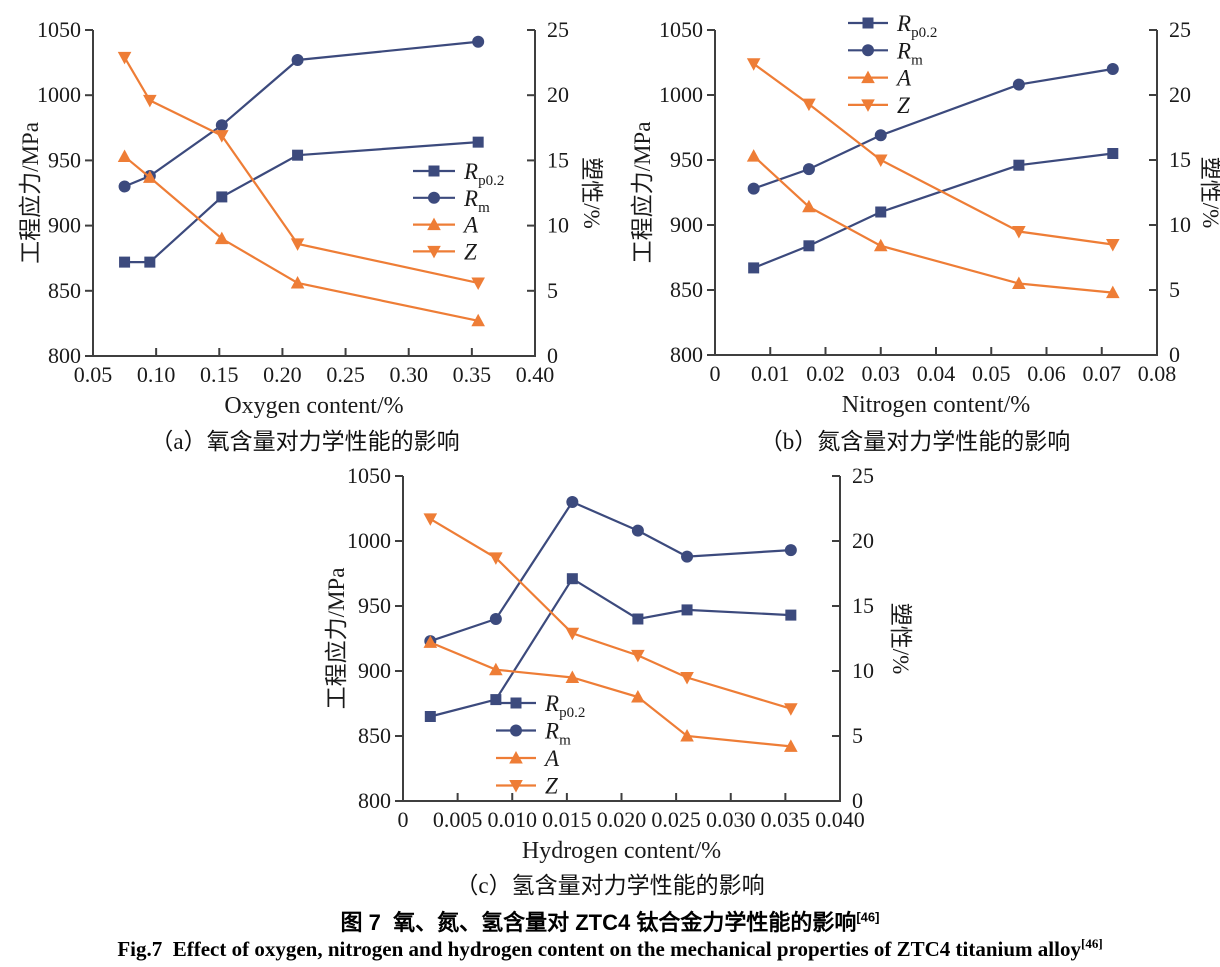 The width and height of the screenshot is (1220, 967). What do you see at coordinates (513, 819) in the screenshot?
I see `svg-text: 0.010` at bounding box center [513, 819].